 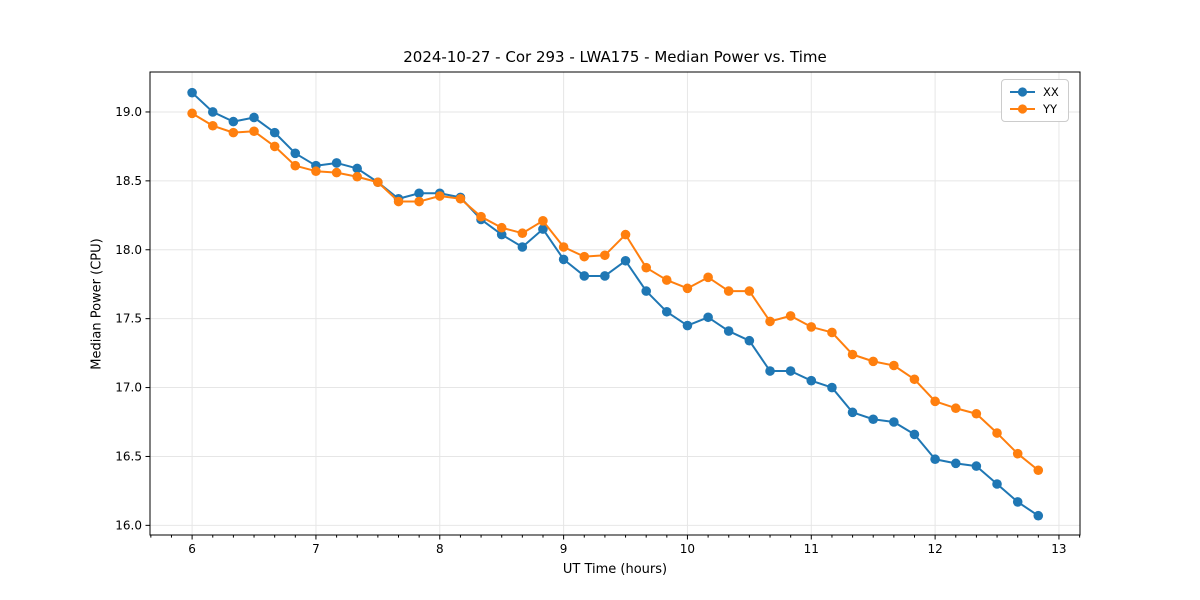 What do you see at coordinates (615, 569) in the screenshot?
I see `x-axis-label: UT Time (hours)` at bounding box center [615, 569].